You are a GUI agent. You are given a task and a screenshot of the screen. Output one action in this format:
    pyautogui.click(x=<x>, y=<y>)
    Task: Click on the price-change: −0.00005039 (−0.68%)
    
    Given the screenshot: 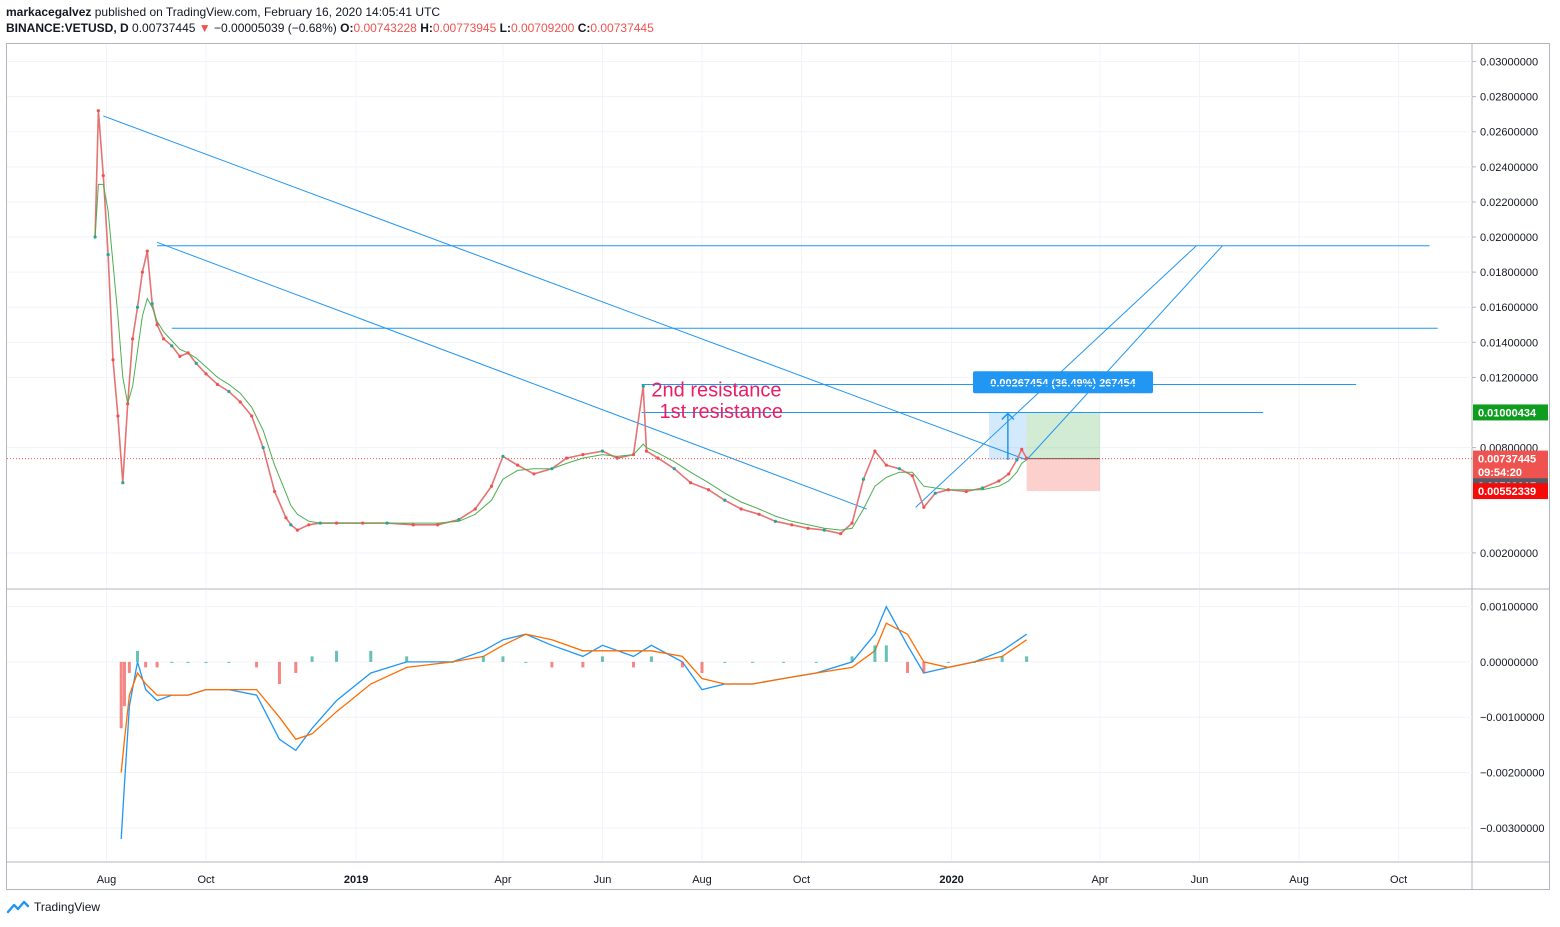 What is the action you would take?
    pyautogui.click(x=275, y=28)
    